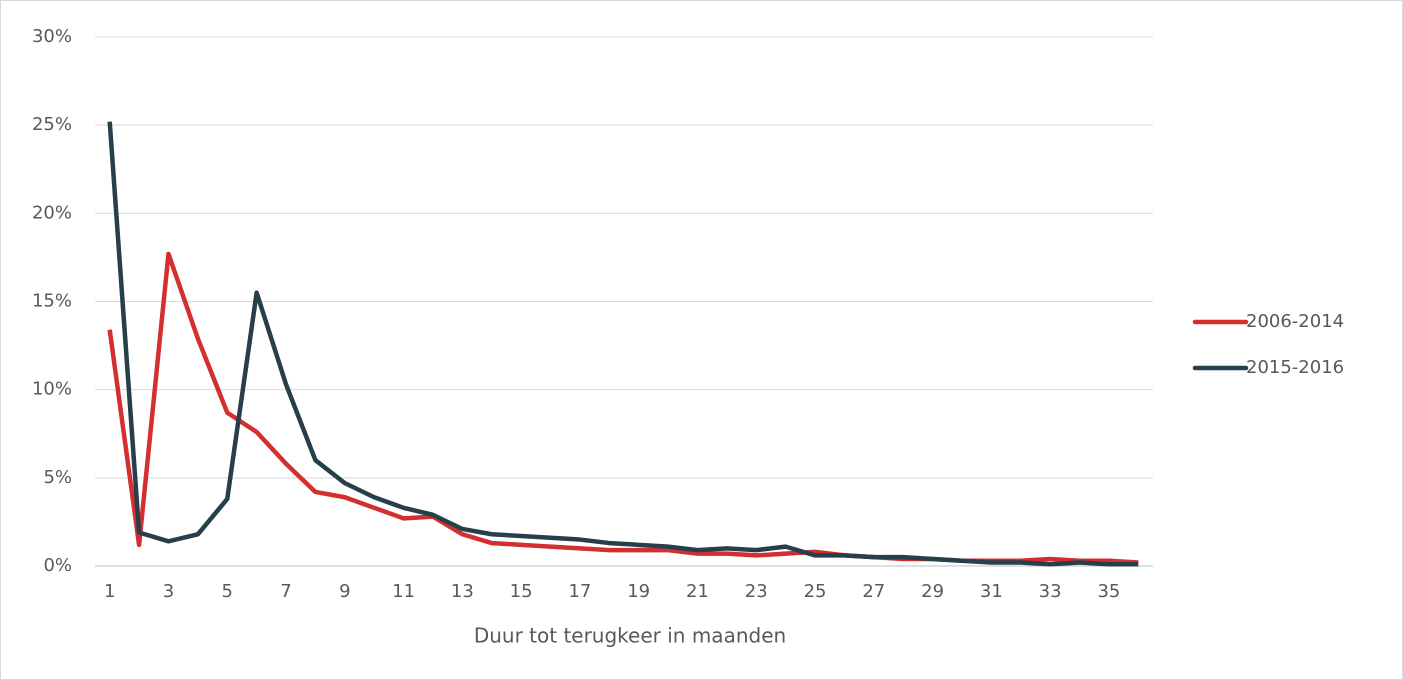 The height and width of the screenshot is (680, 1403). Describe the element at coordinates (630, 636) in the screenshot. I see `x-axis-title: Duur tot terugkeer in maanden` at that location.